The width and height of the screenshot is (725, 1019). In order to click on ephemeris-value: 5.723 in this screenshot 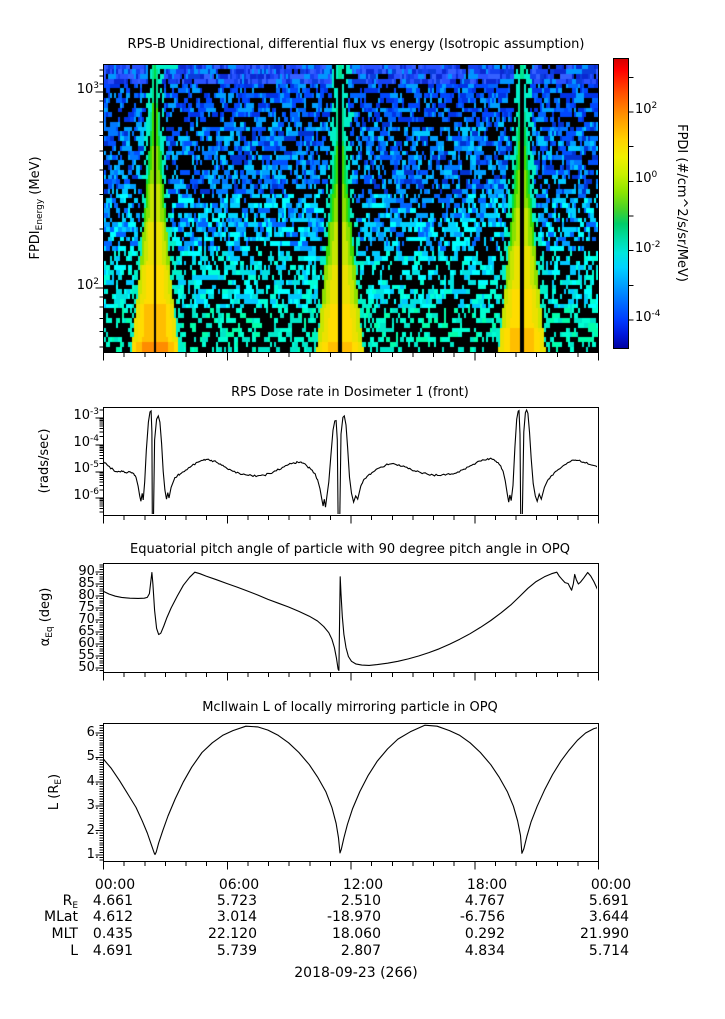, I will do `click(236, 901)`.